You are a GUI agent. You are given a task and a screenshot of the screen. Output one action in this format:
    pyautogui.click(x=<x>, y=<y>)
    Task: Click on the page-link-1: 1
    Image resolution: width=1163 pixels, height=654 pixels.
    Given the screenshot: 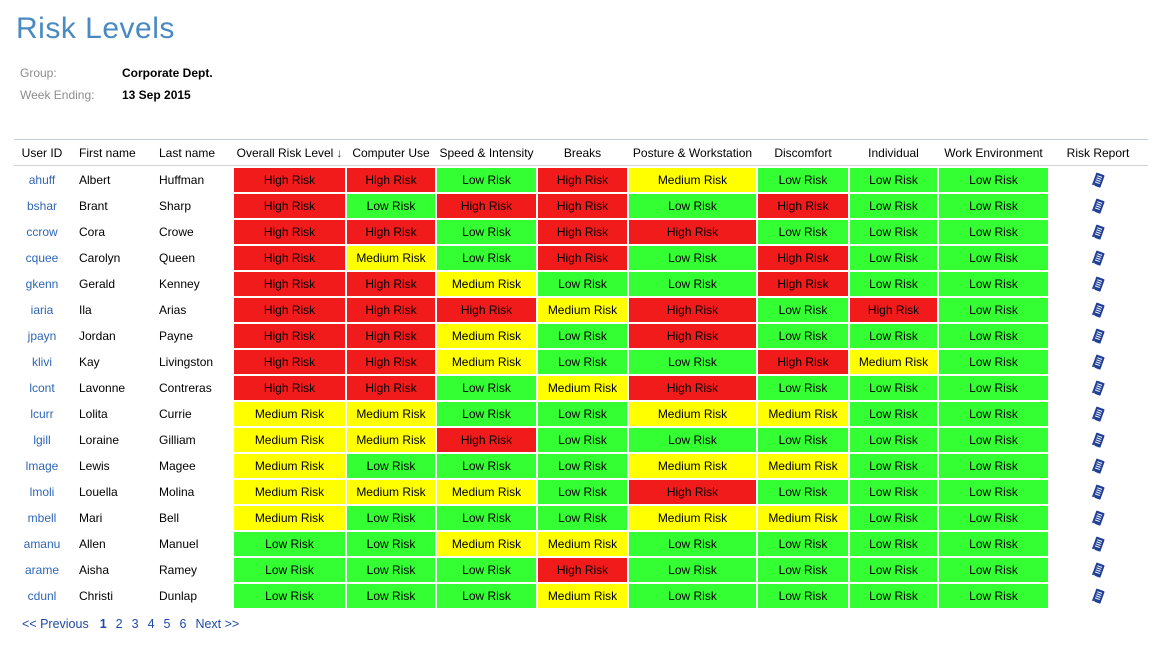 What is the action you would take?
    pyautogui.click(x=103, y=624)
    